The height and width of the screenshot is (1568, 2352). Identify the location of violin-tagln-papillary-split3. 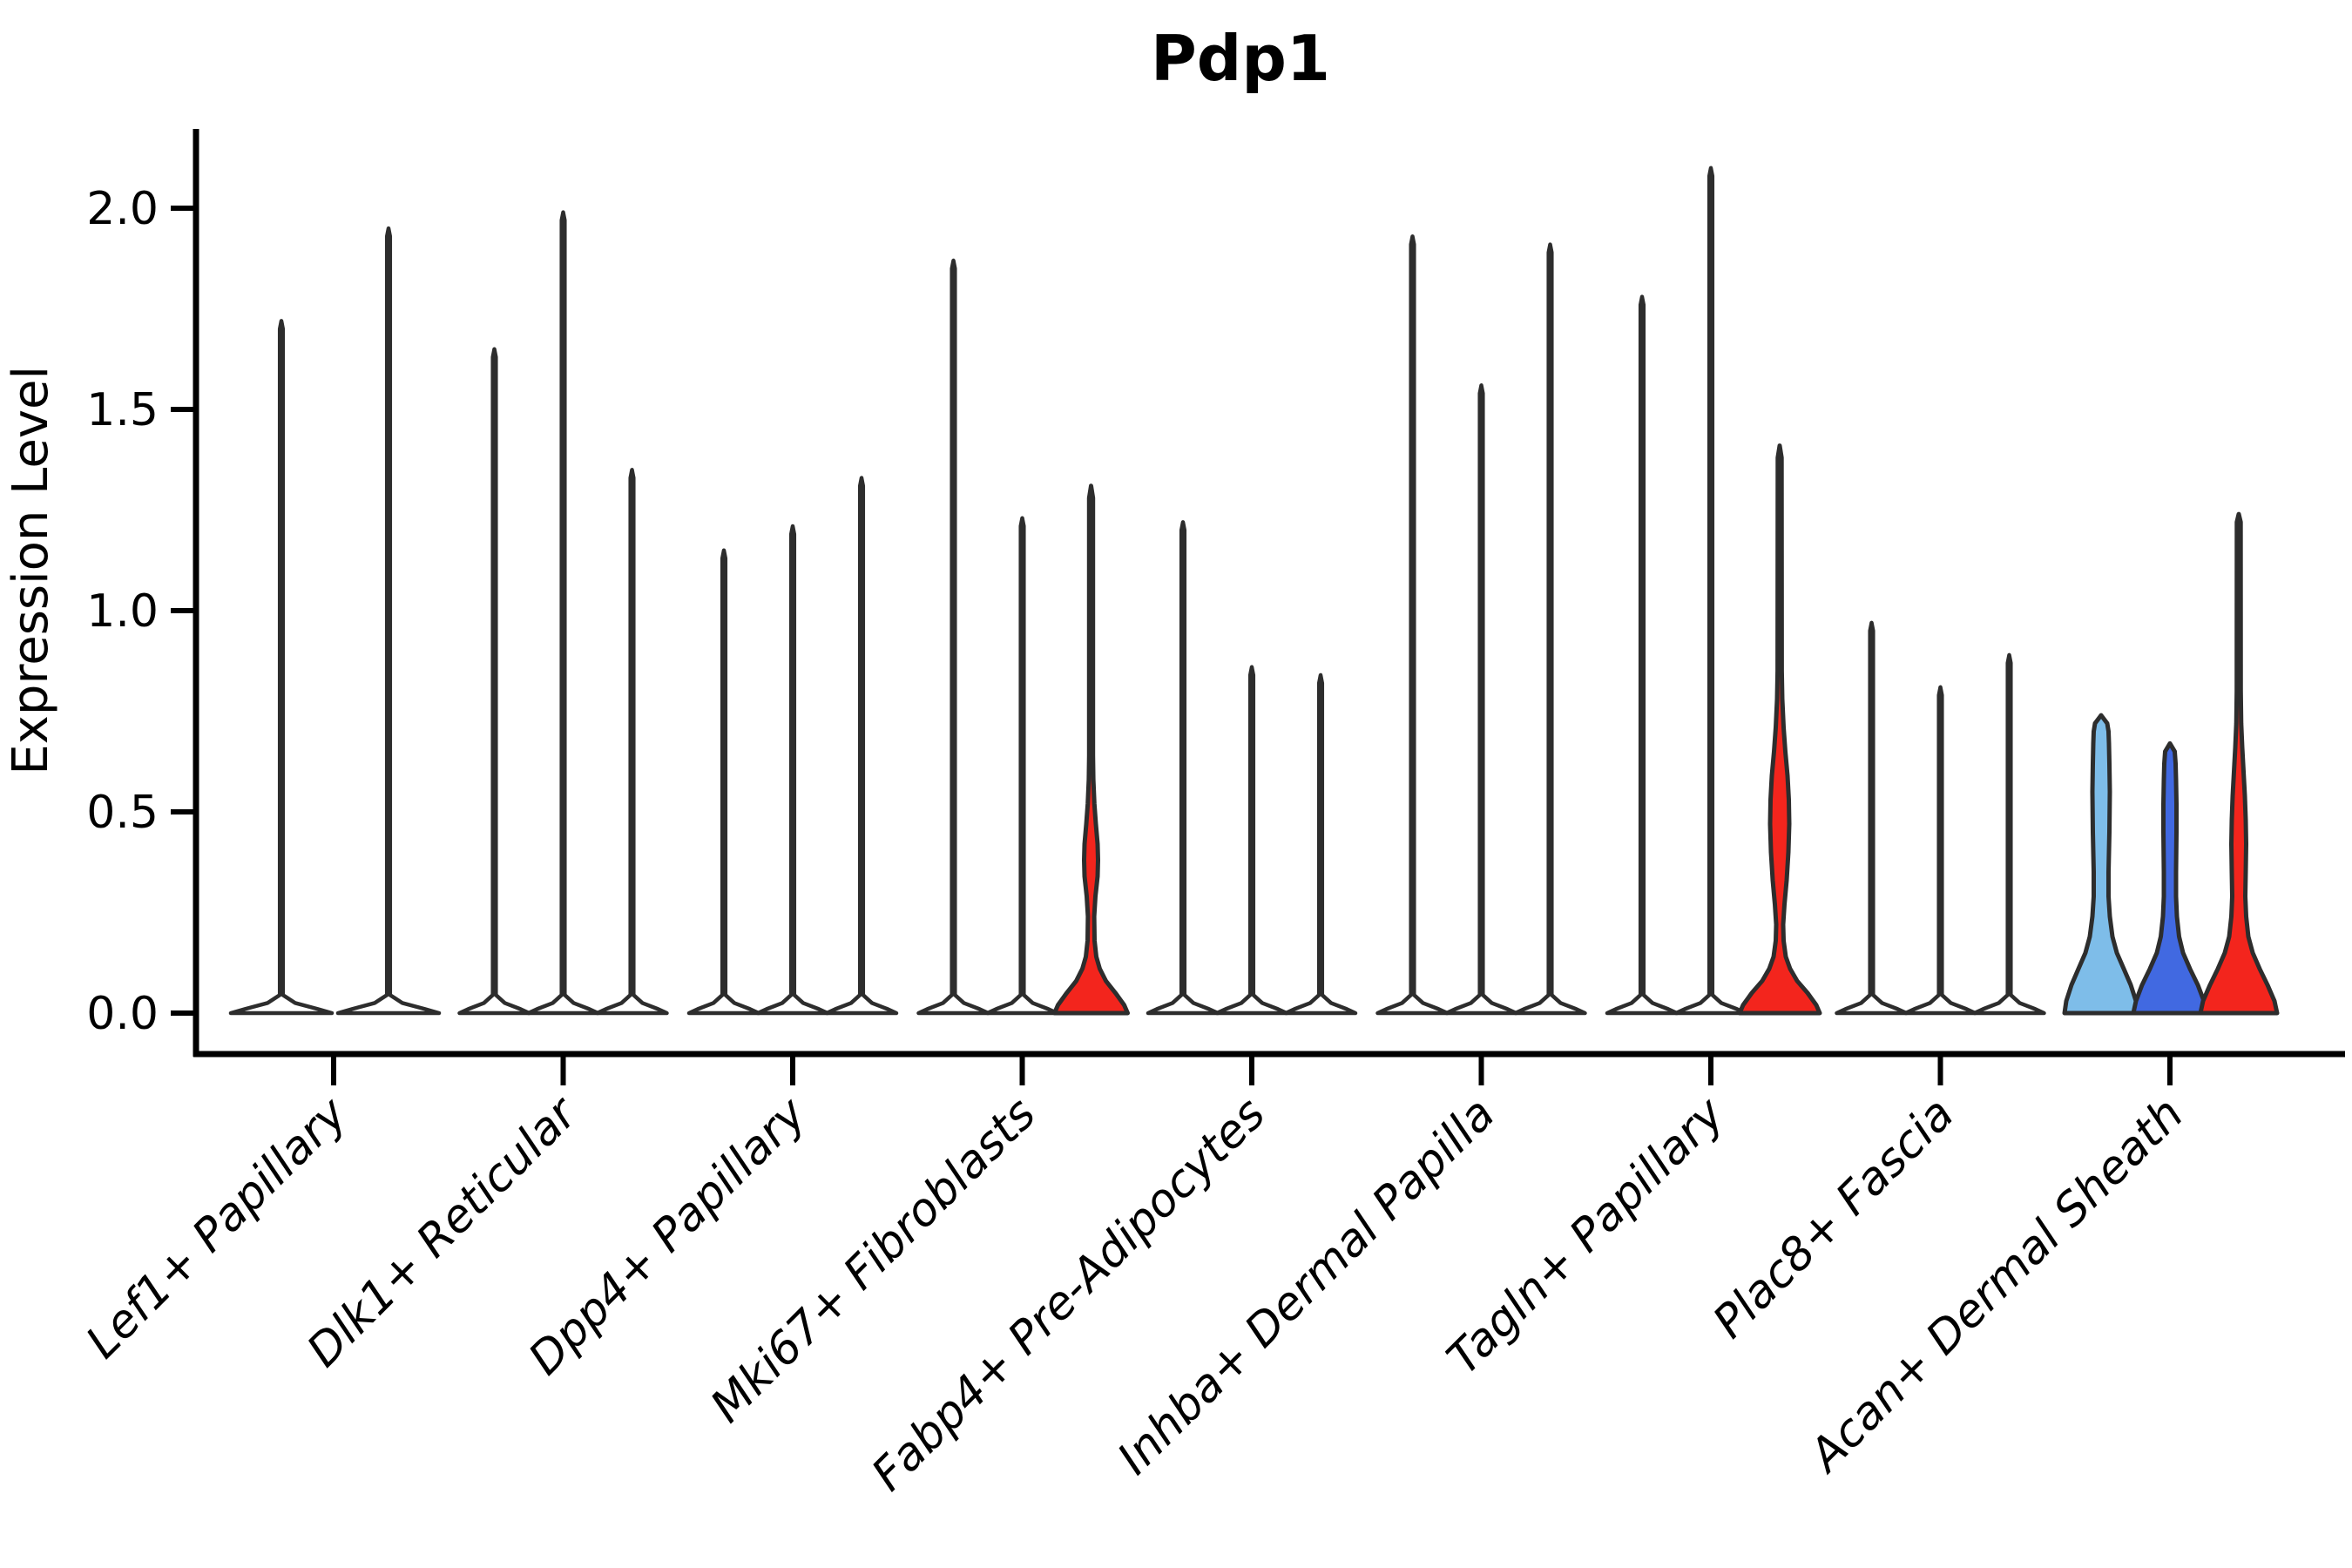
(1779, 729).